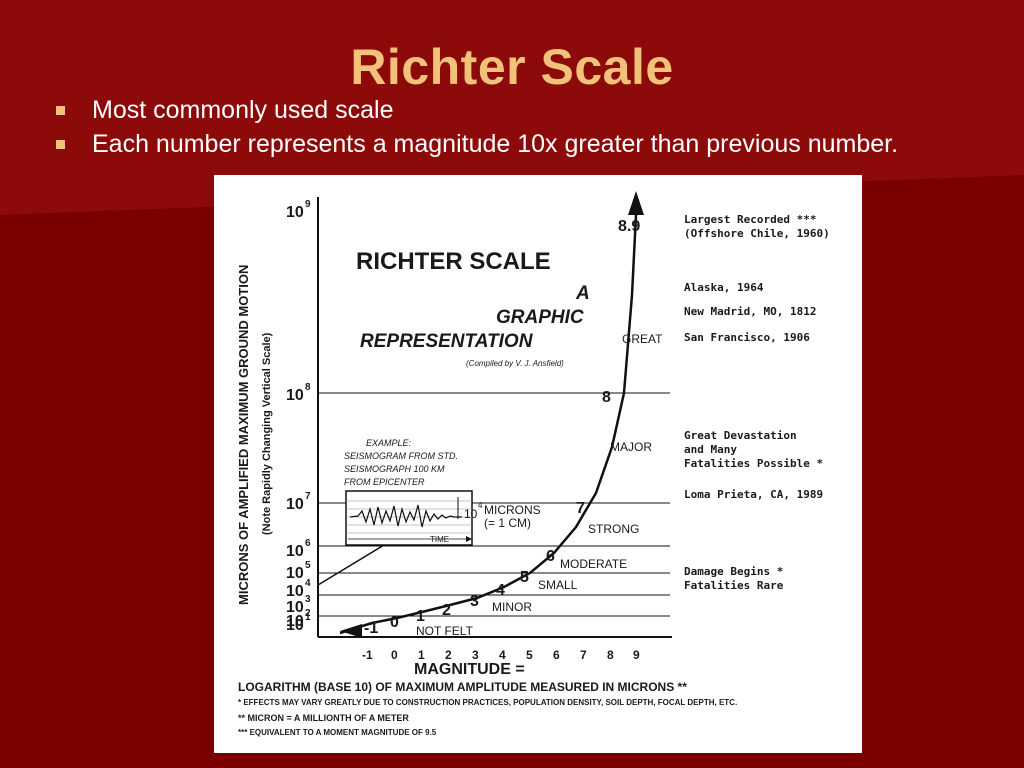  Describe the element at coordinates (750, 219) in the screenshot. I see `event-label: Largest Recorded ***` at that location.